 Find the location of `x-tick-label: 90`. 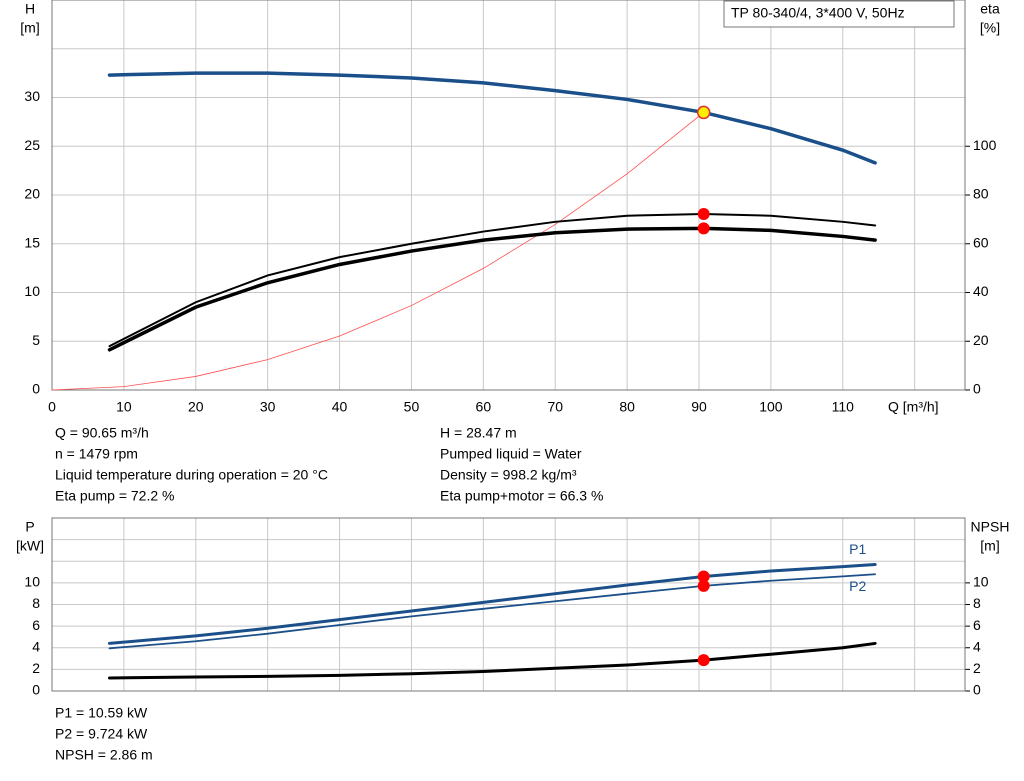

x-tick-label: 90 is located at coordinates (699, 407).